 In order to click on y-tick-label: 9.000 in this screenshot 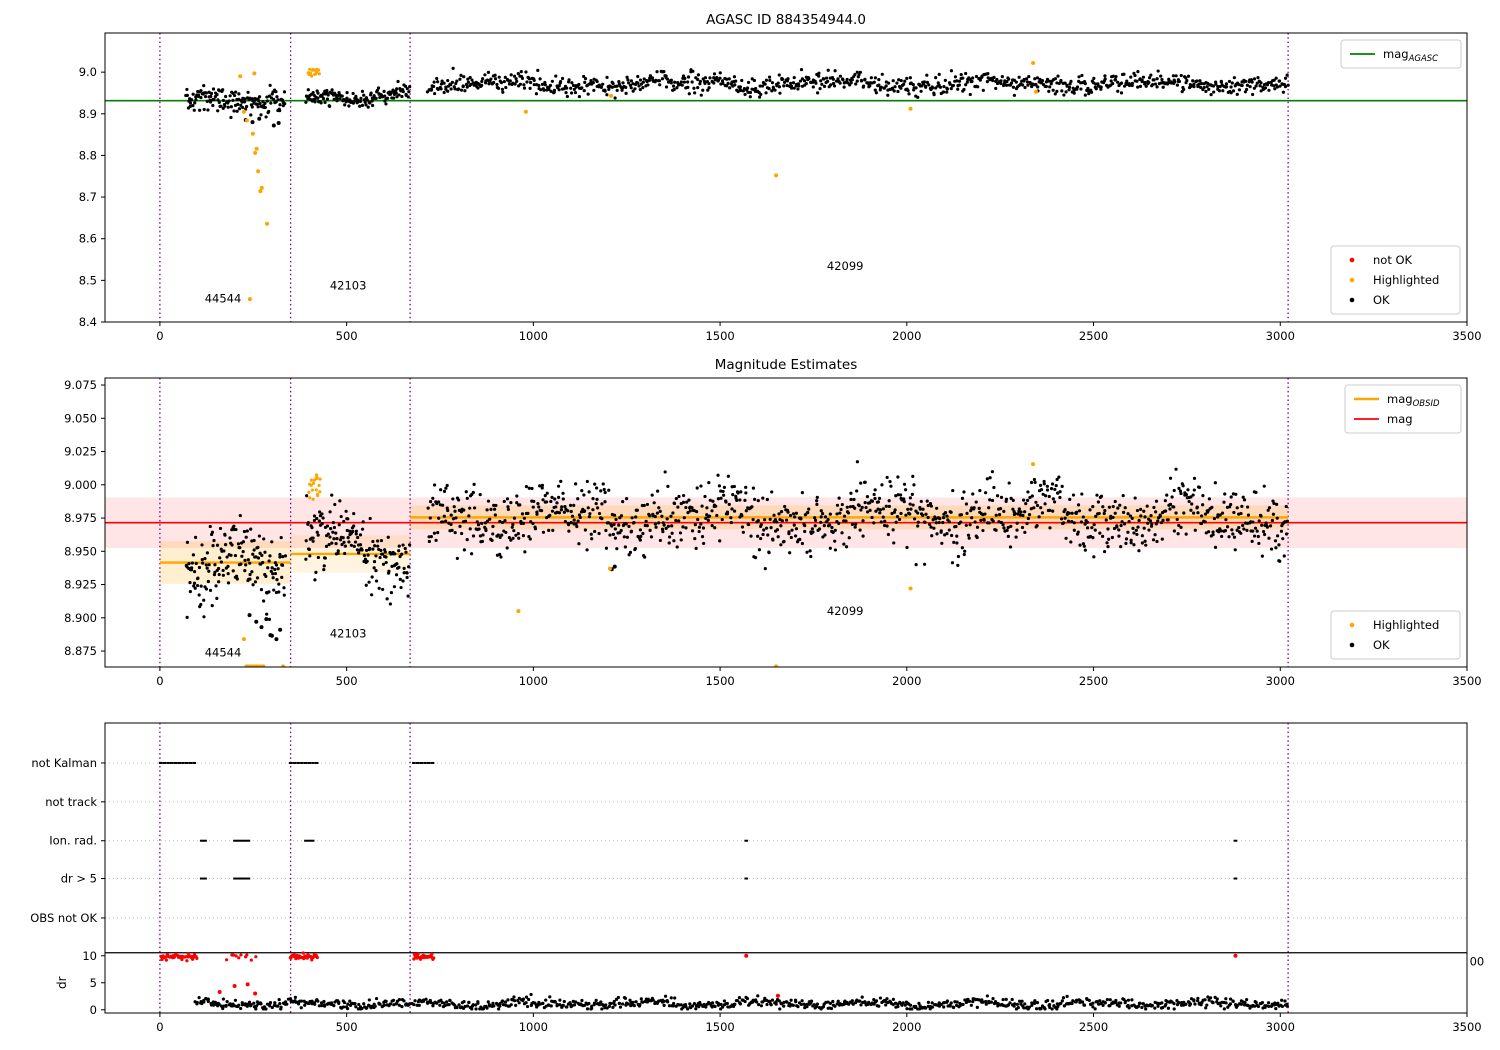, I will do `click(80, 485)`.